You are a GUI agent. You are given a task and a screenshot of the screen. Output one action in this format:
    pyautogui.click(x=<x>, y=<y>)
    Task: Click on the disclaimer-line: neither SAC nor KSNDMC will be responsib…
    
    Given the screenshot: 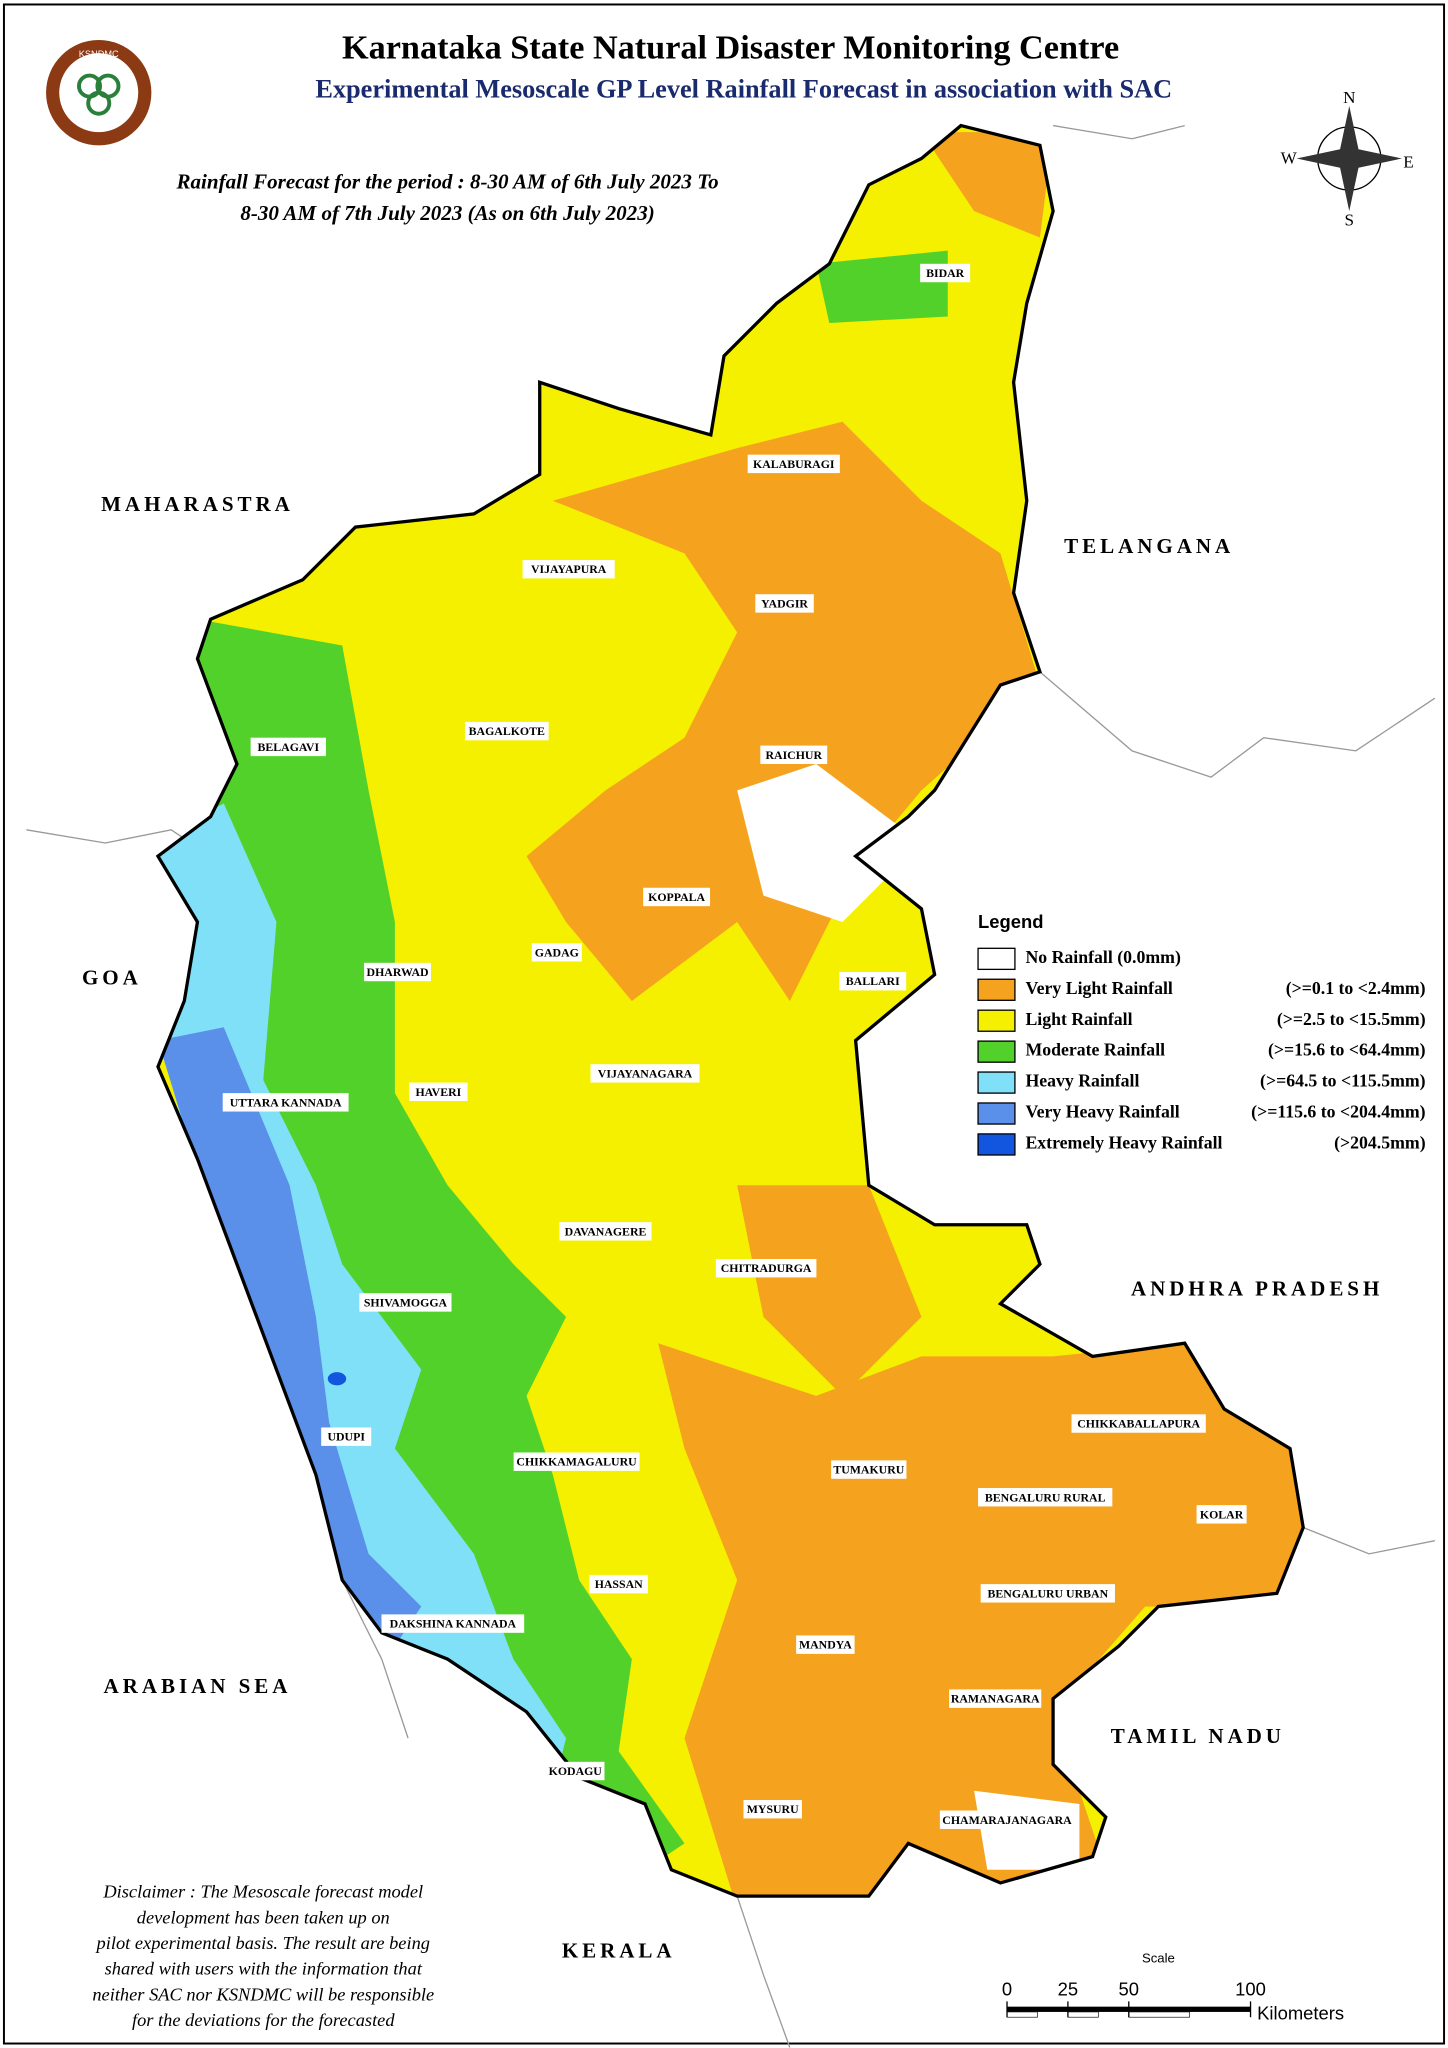 What is the action you would take?
    pyautogui.click(x=263, y=1994)
    